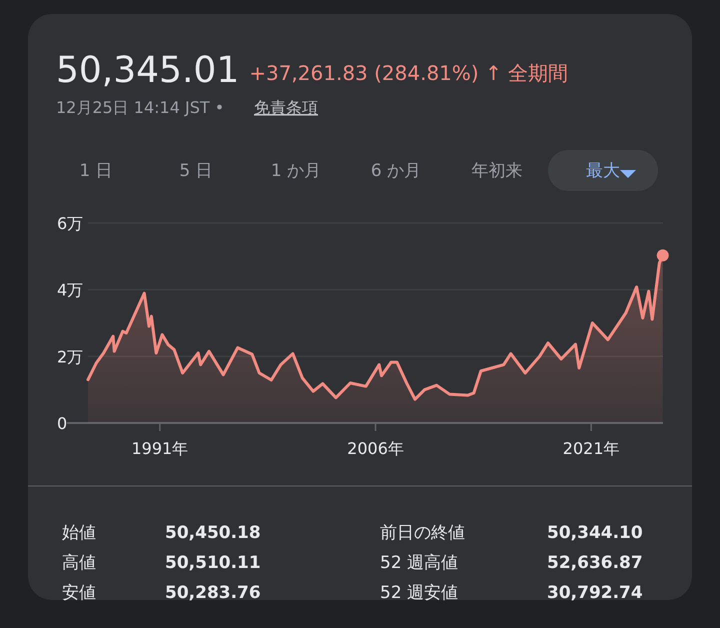  I want to click on y-tick-label: 0, so click(62, 423).